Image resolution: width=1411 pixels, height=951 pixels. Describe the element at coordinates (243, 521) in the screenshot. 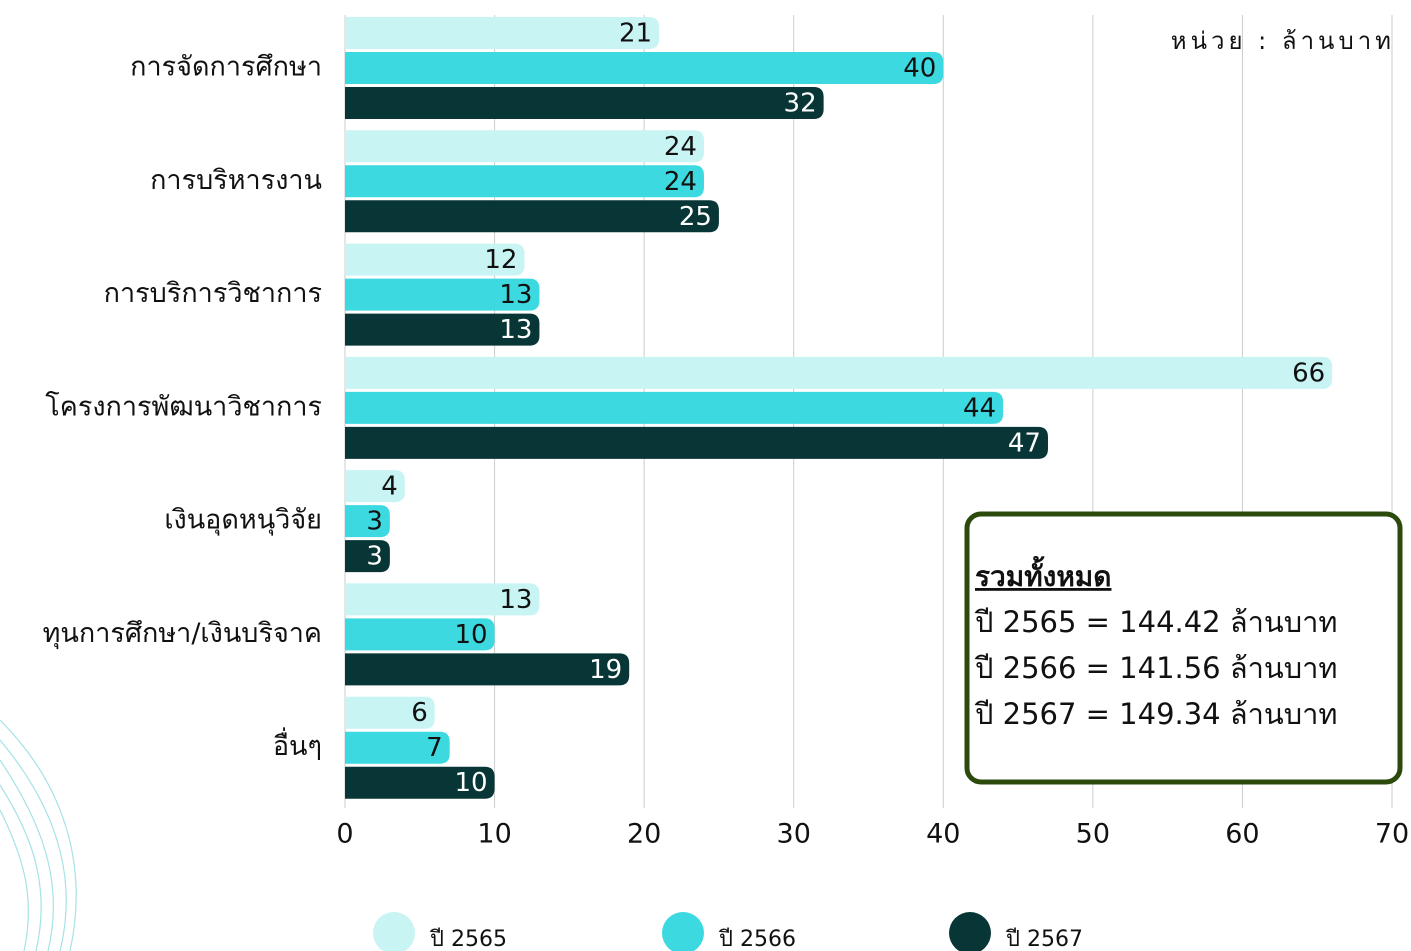

I see `category-label: เงินอุดหนุวิจัย` at that location.